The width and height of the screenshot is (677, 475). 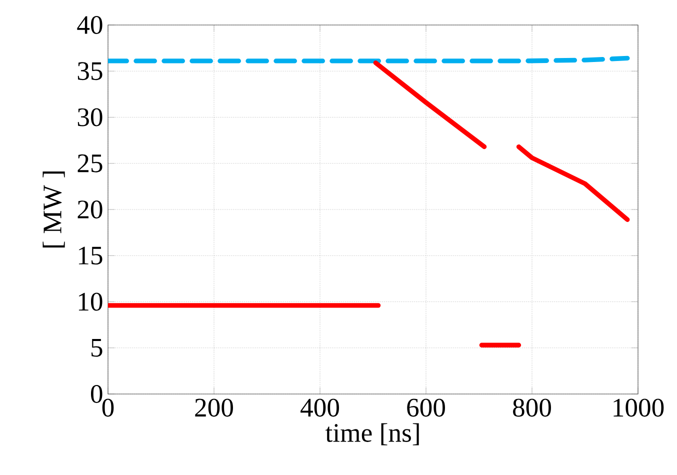 What do you see at coordinates (53, 209) in the screenshot?
I see `y-axis-title: [ MW ]` at bounding box center [53, 209].